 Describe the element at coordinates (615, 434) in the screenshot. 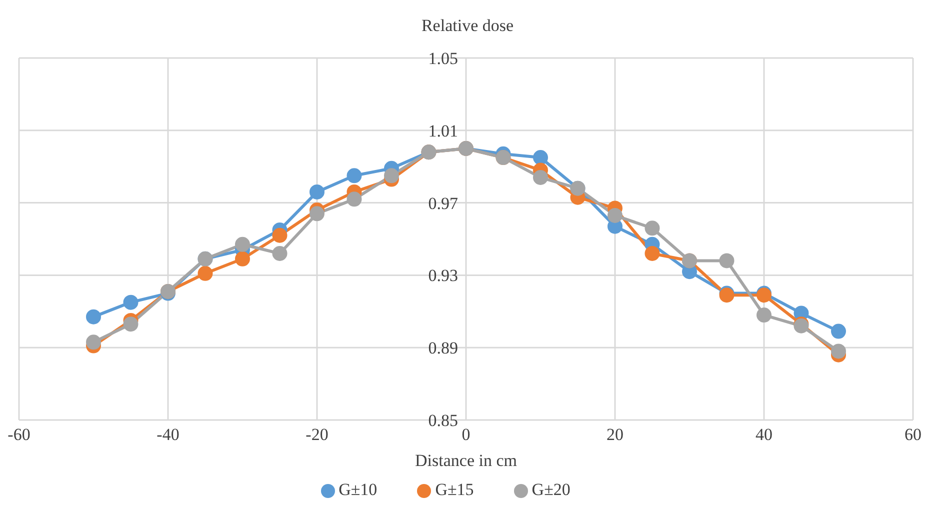

I see `x-tick-label: 20` at that location.